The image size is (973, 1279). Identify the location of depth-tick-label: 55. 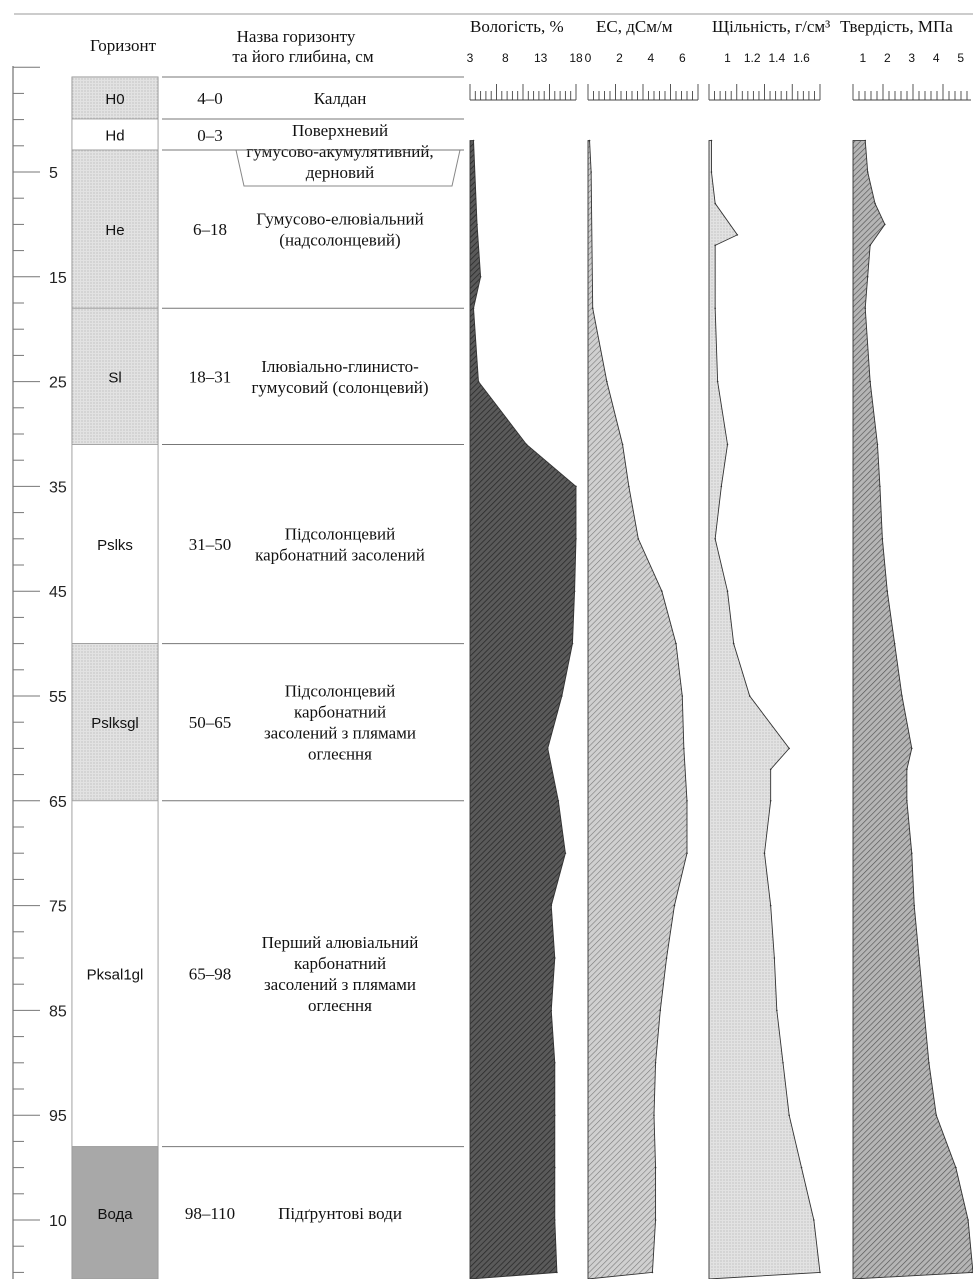
(58, 697).